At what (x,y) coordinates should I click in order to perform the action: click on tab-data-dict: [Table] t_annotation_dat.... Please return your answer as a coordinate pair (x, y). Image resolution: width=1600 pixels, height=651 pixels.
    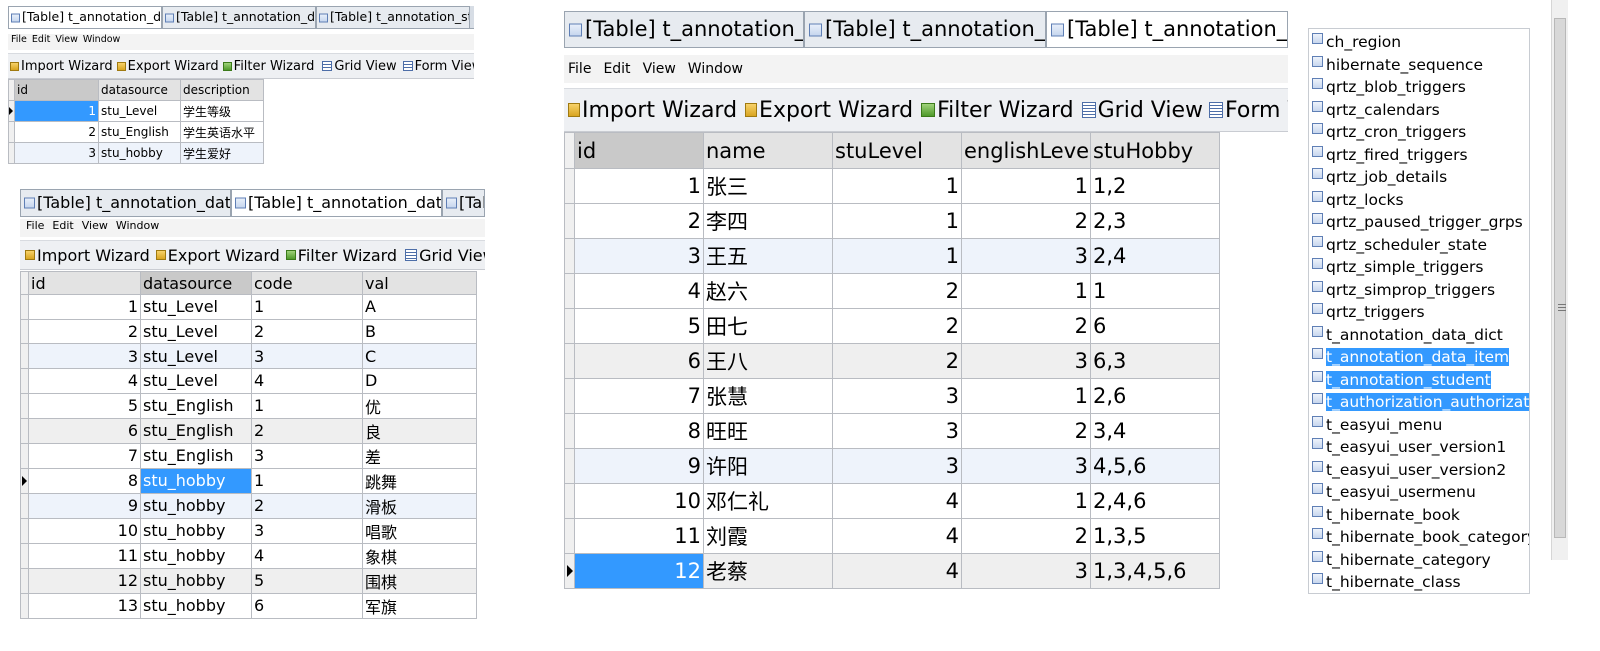
    Looking at the image, I should click on (125, 202).